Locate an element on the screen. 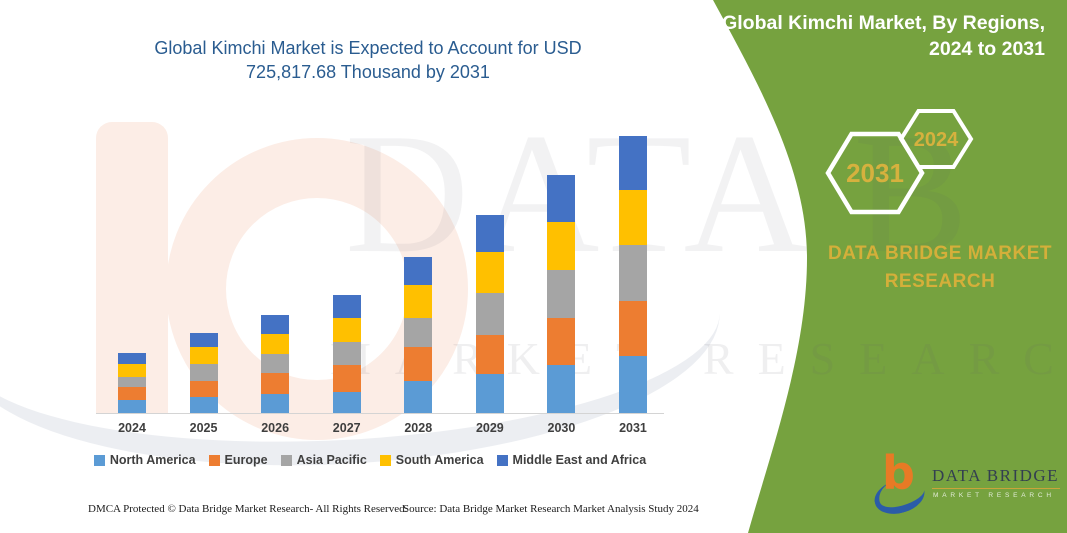 This screenshot has height=533, width=1067. x-axis-label-2025: 2025 is located at coordinates (203, 428).